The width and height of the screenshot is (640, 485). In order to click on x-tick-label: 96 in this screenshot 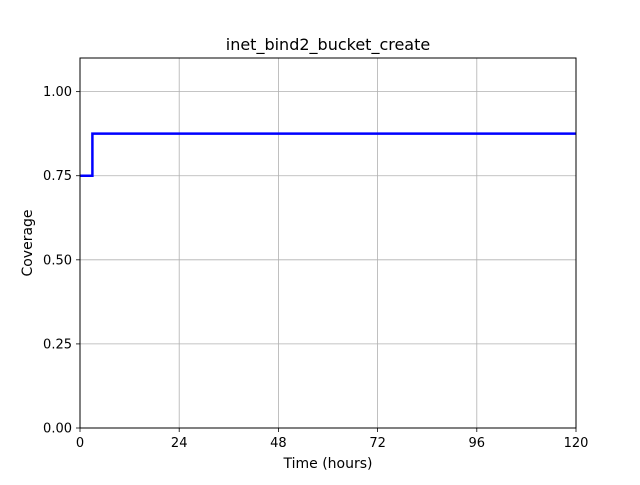, I will do `click(477, 443)`.